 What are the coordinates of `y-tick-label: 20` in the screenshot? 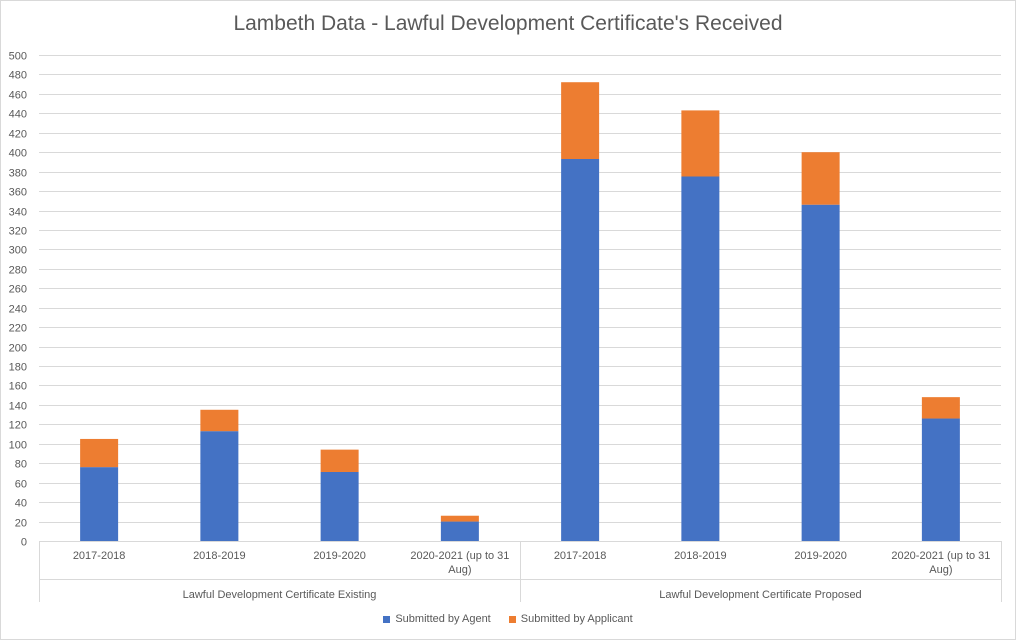 It's located at (21, 524).